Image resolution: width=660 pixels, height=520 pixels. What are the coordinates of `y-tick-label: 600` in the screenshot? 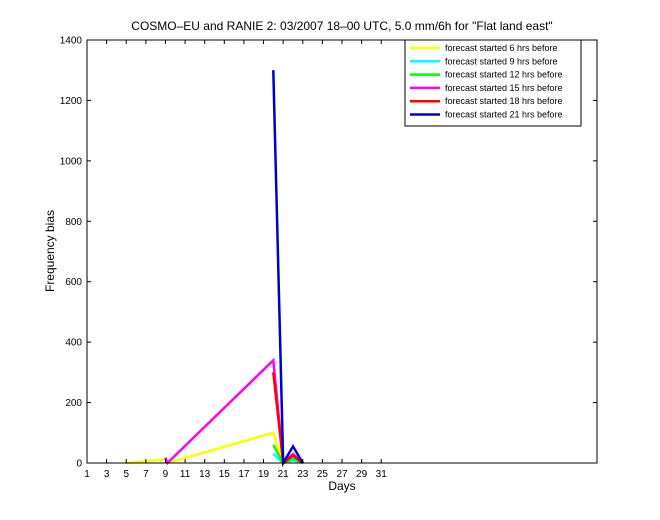 It's located at (73, 282).